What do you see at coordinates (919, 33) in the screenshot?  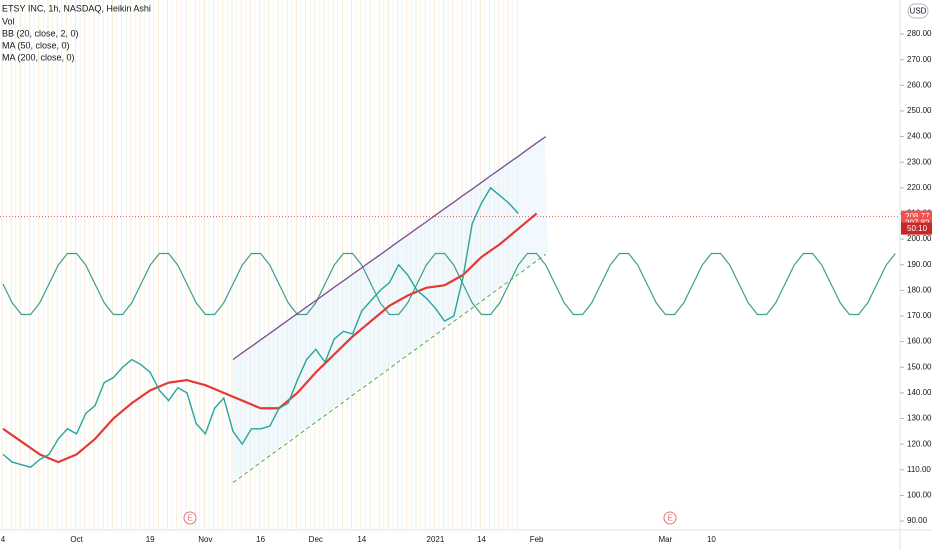 I see `y-tick-label: 280.00` at bounding box center [919, 33].